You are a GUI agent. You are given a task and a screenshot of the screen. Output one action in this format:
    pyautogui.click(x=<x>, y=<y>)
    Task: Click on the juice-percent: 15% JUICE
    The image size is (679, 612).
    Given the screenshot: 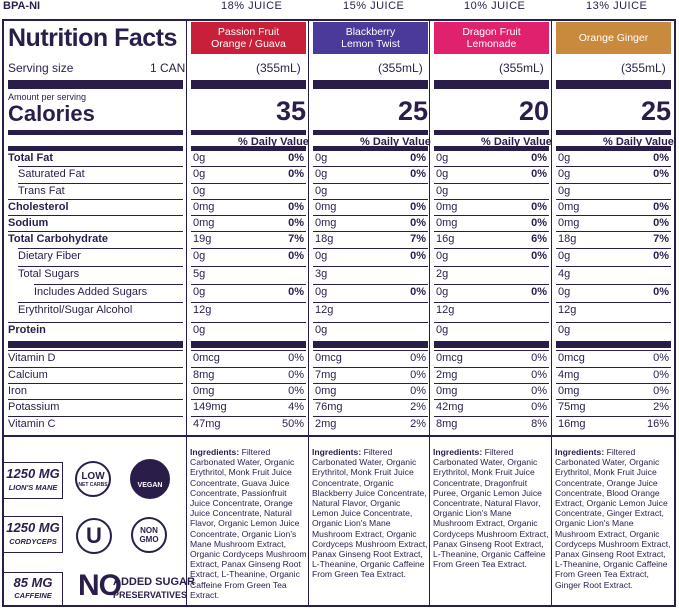 What is the action you would take?
    pyautogui.click(x=374, y=6)
    